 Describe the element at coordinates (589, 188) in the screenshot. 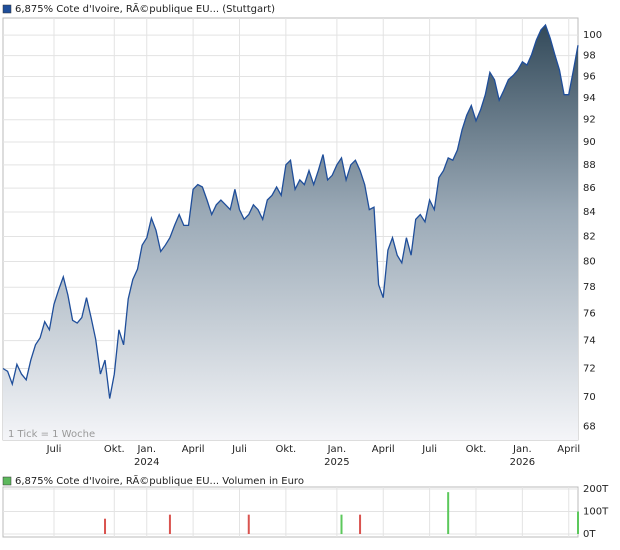

I see `y-tick-label: 86` at that location.